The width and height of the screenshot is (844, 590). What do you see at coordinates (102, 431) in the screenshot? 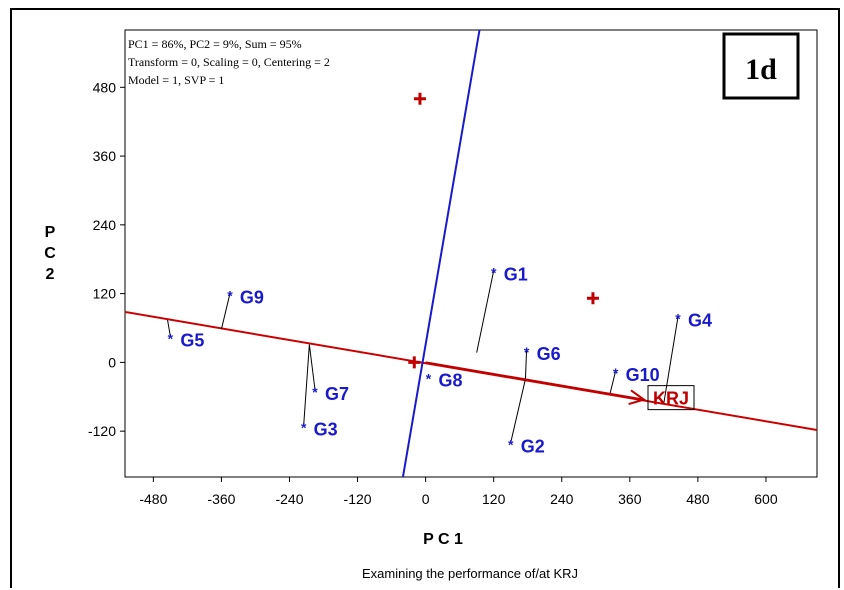
I see `y-tick-label: -120` at bounding box center [102, 431].